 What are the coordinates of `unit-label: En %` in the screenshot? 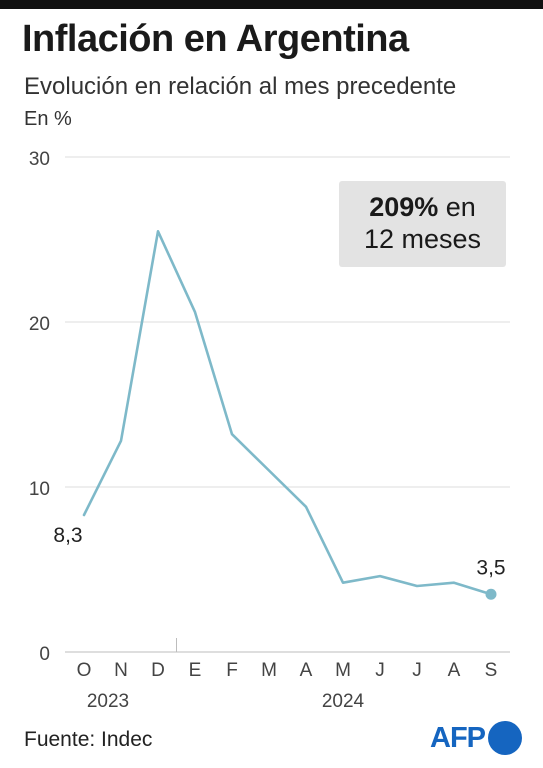 It's located at (48, 119).